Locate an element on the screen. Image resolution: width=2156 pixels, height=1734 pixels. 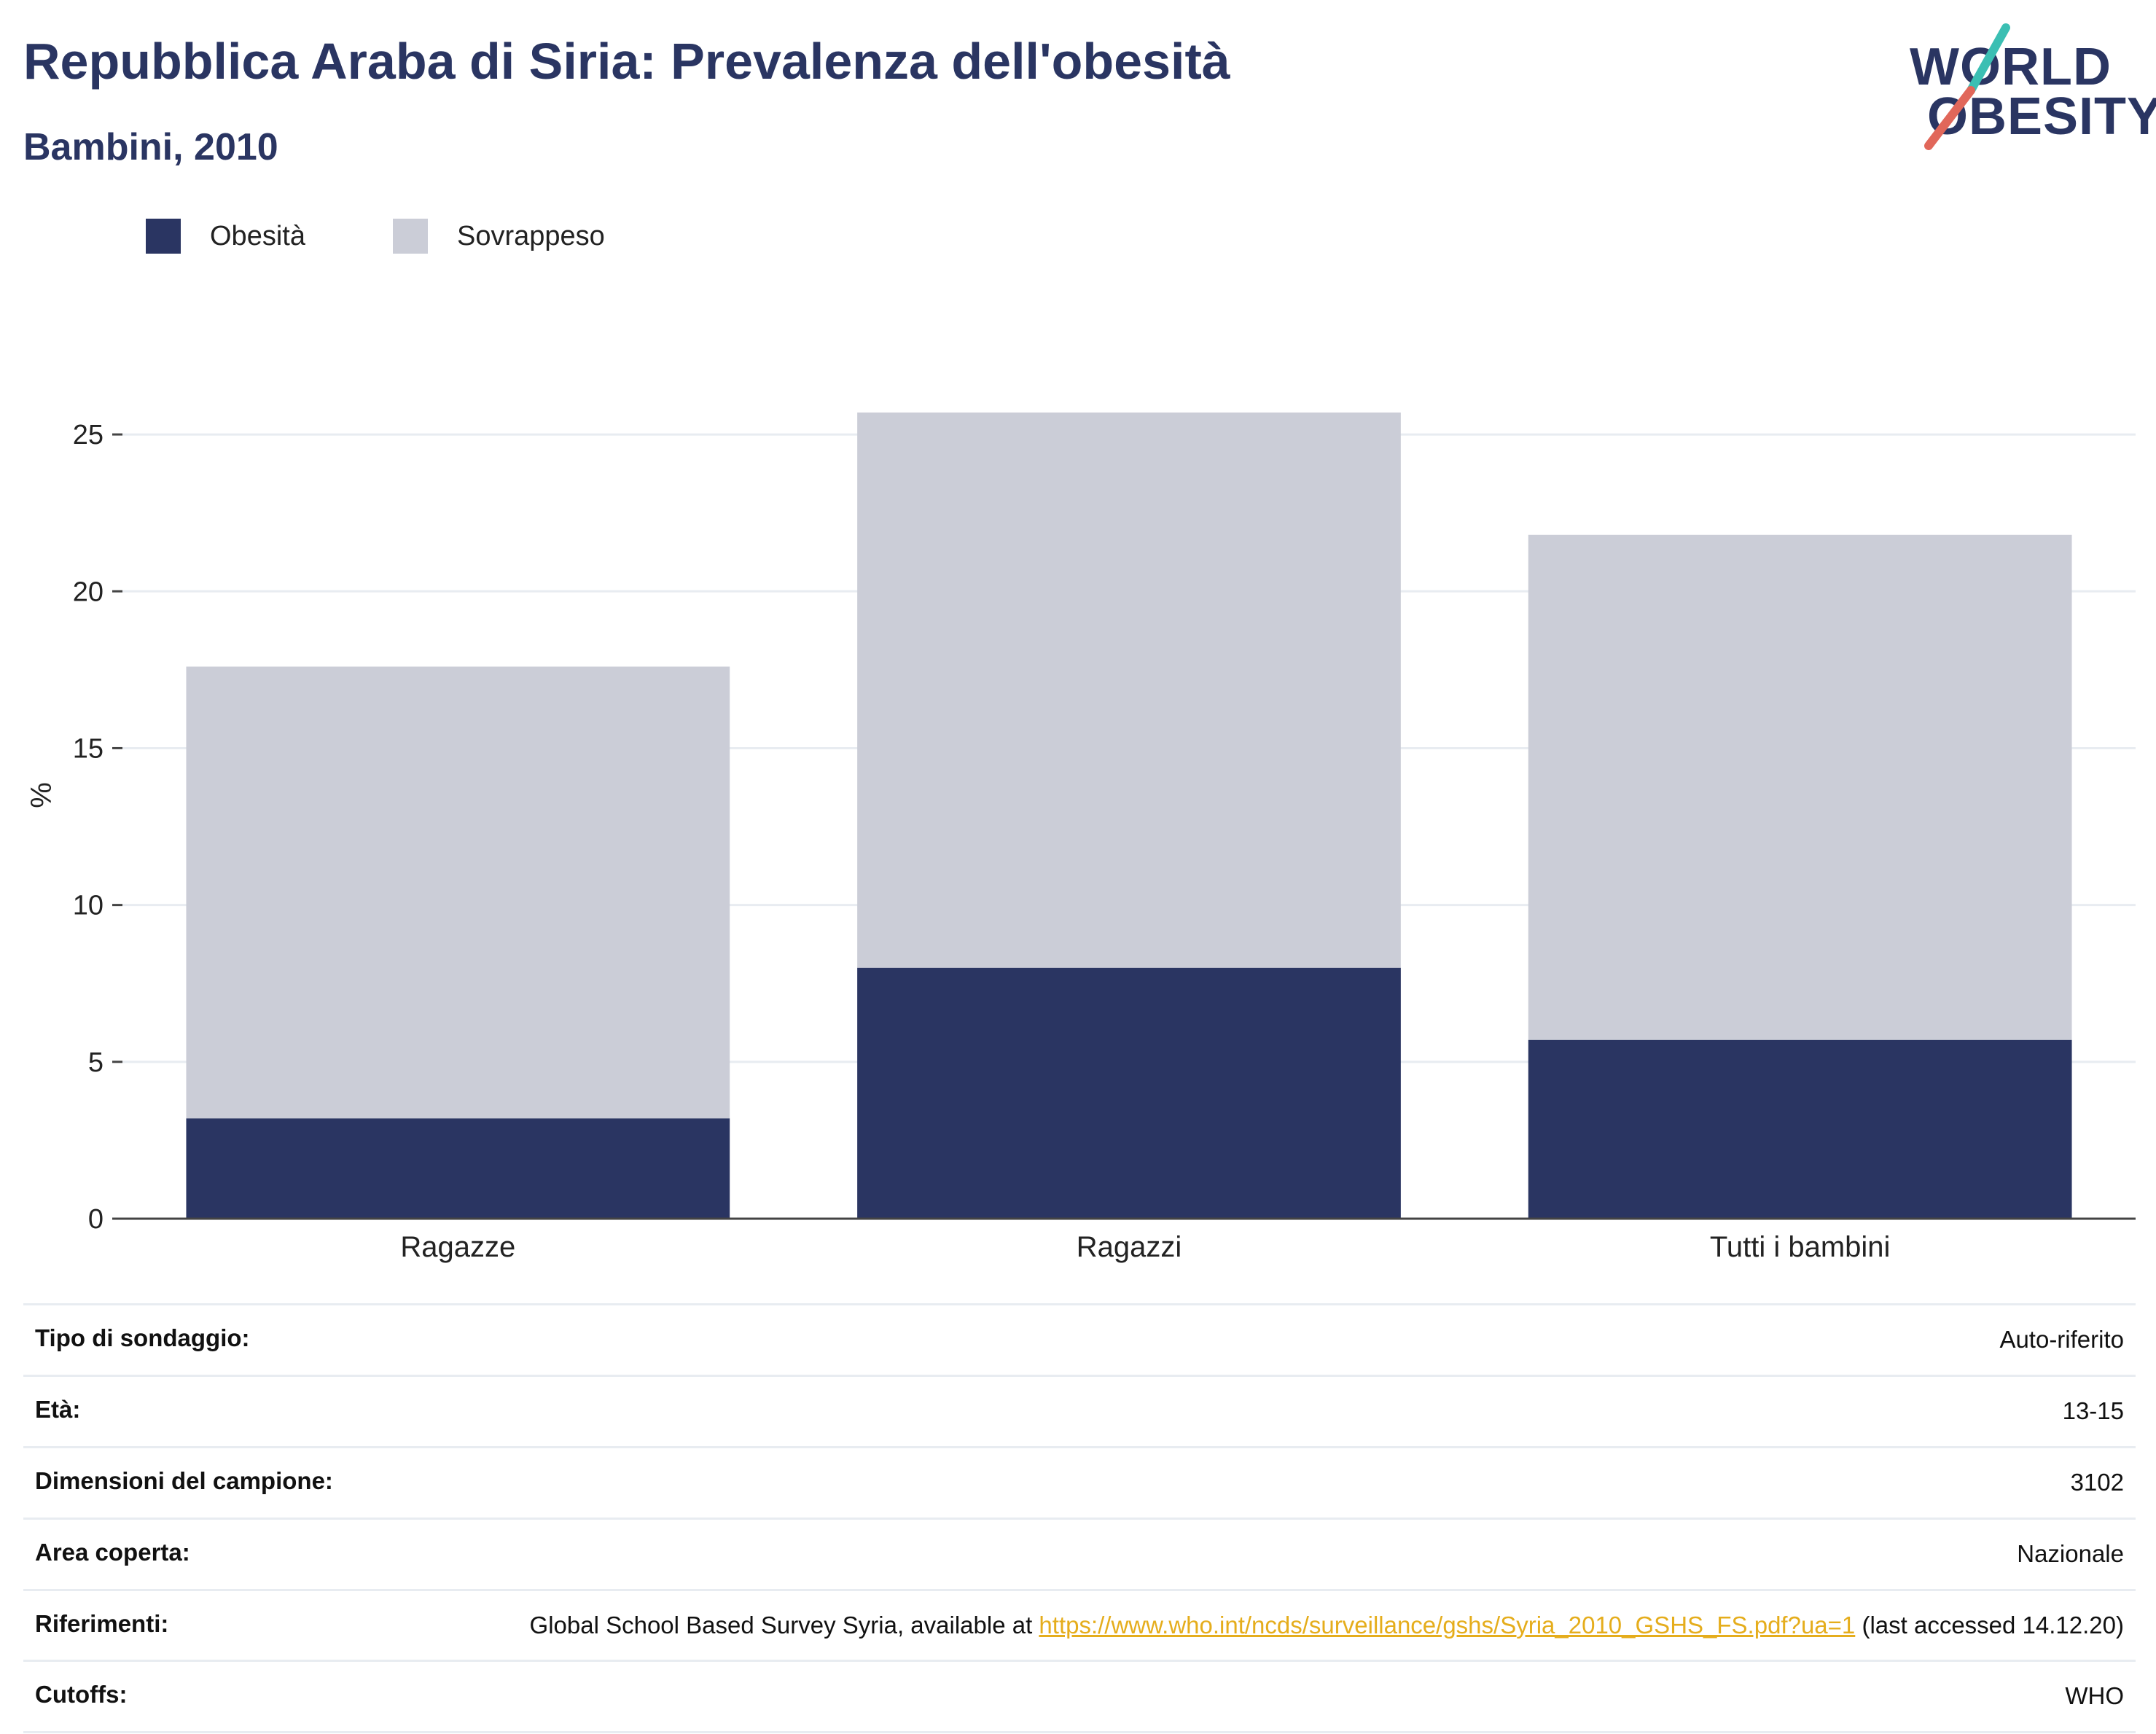
y-tick-label: 10 is located at coordinates (88, 906).